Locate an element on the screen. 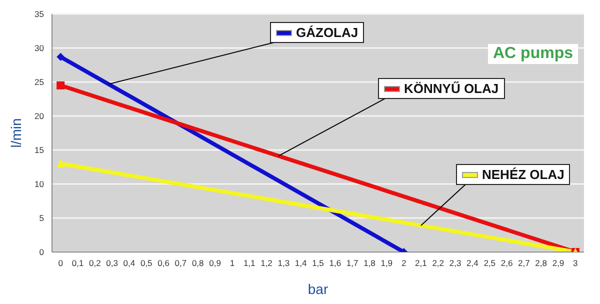 This screenshot has width=600, height=304. x-tick-label: 1,8 is located at coordinates (370, 263).